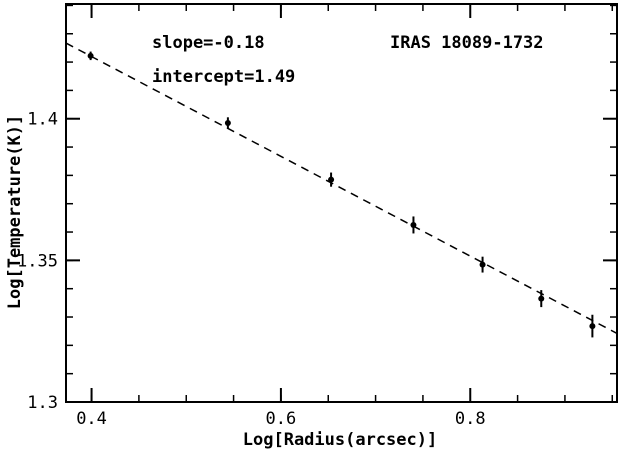 The image size is (619, 454). I want to click on y-tick-label: 1.4, so click(42, 120).